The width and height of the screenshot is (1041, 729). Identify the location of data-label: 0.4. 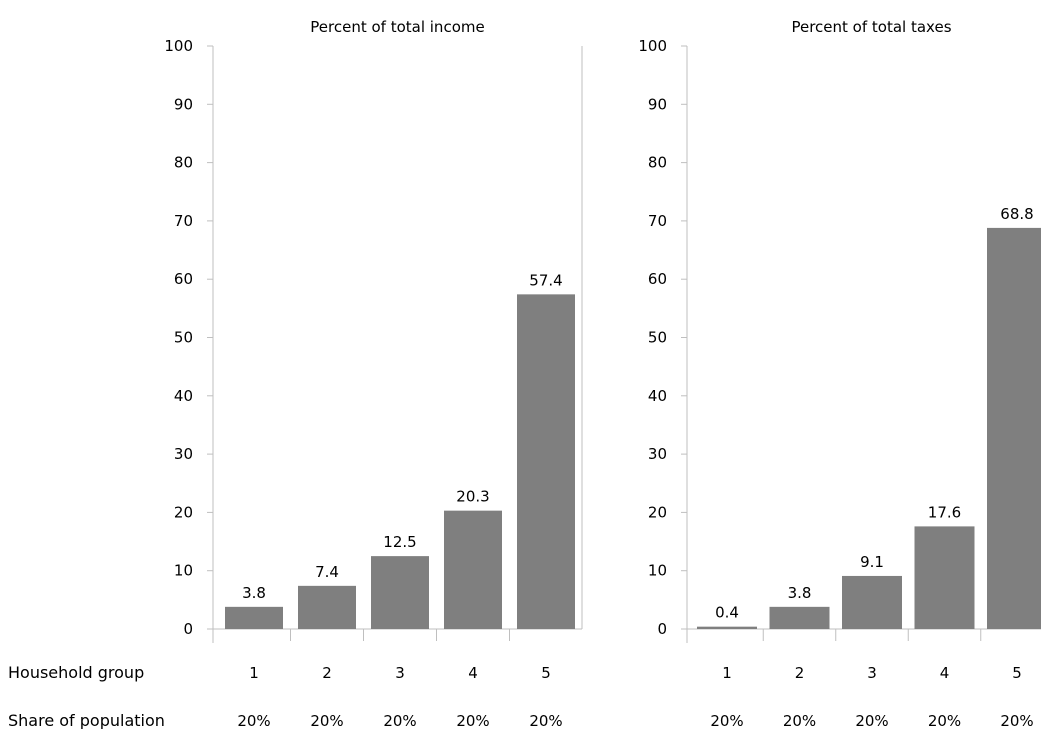
(727, 613).